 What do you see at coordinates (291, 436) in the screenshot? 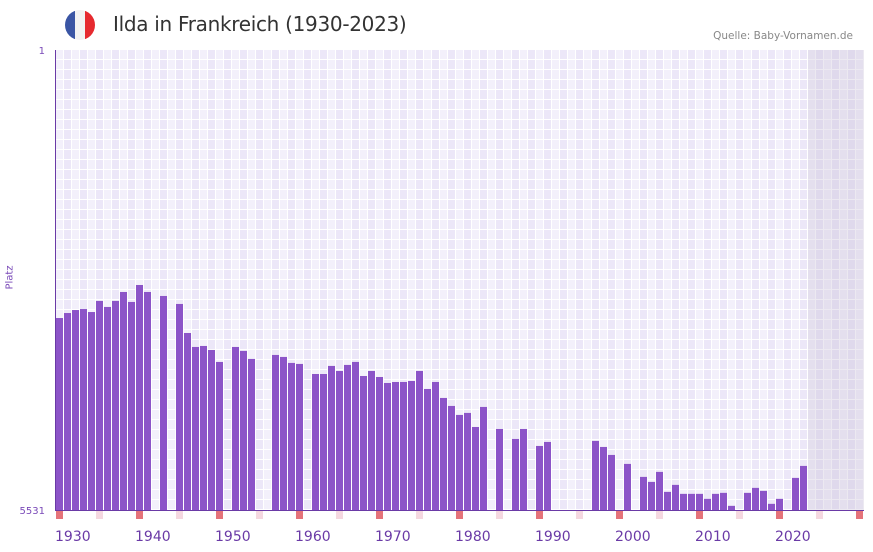
I see `bar-1959` at bounding box center [291, 436].